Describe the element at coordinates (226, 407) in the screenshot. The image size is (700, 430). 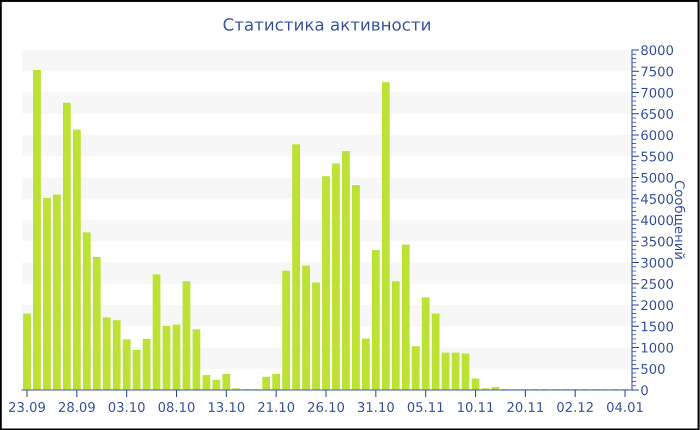
I see `x-tick-label: 13.10` at that location.